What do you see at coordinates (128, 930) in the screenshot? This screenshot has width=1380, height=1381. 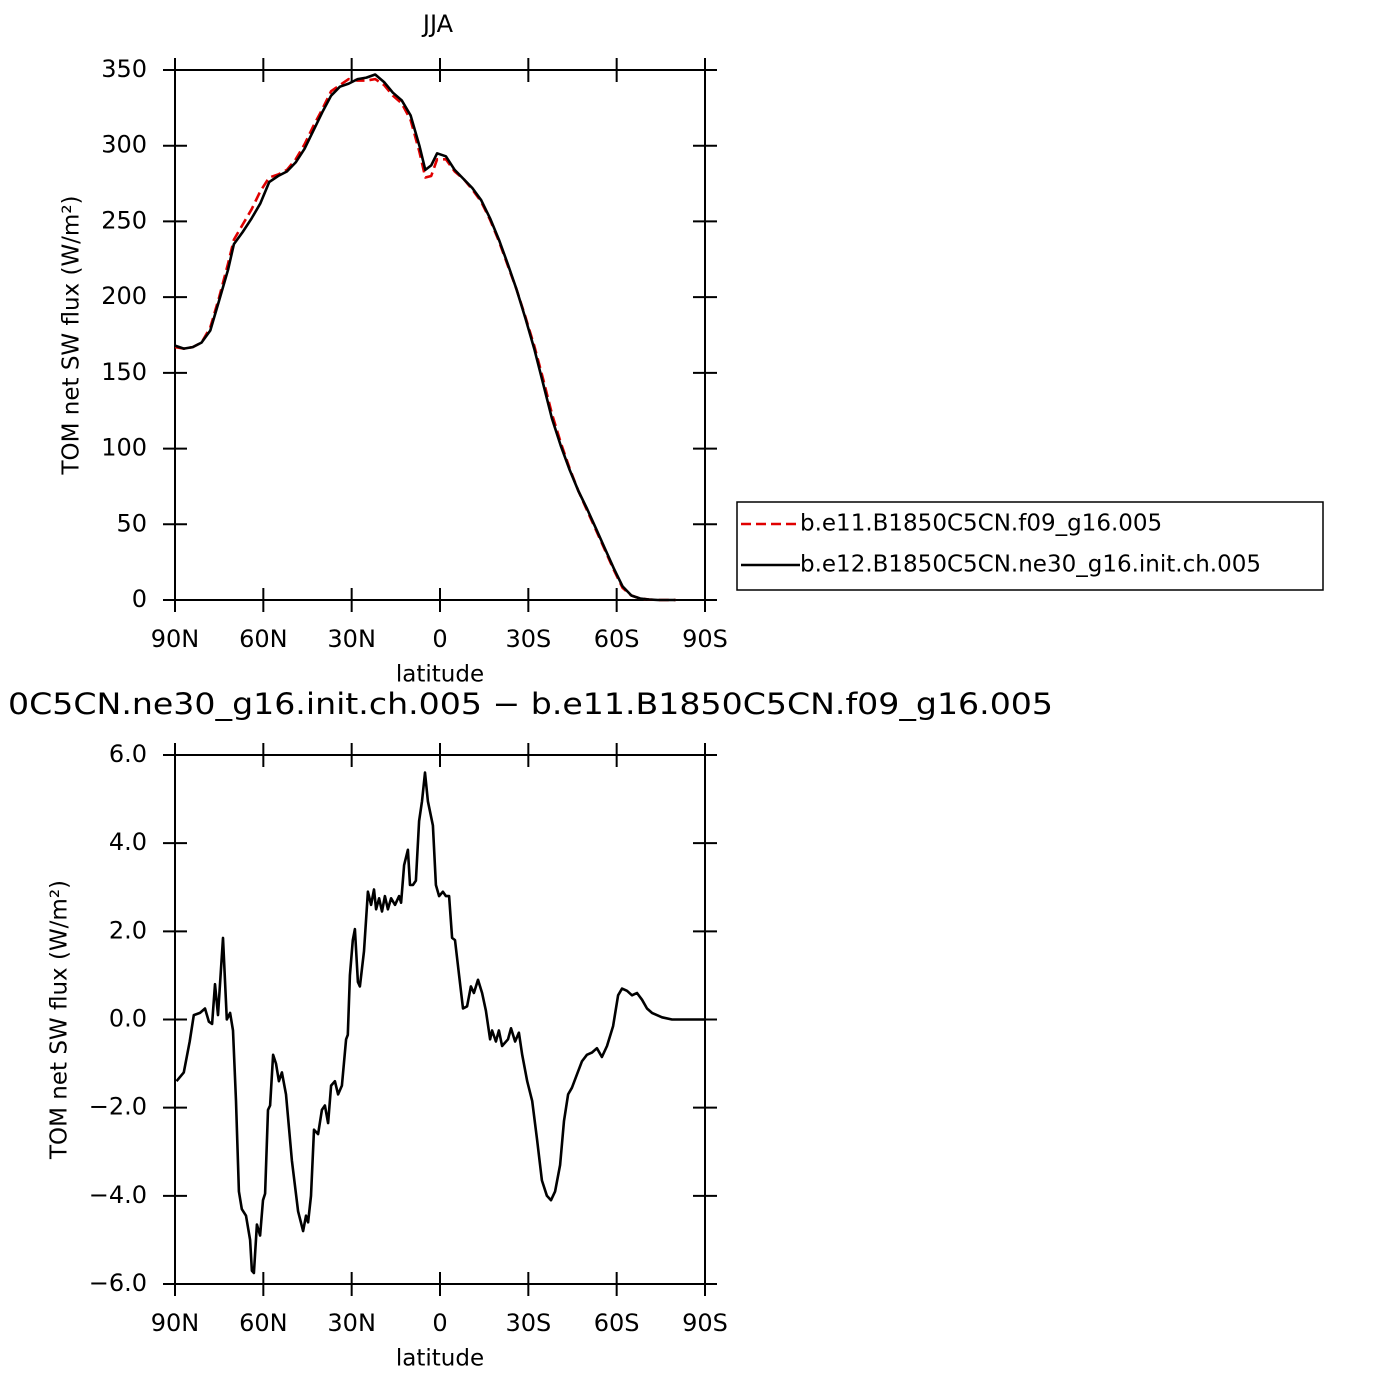 I see `y-tick-label: 2.0` at bounding box center [128, 930].